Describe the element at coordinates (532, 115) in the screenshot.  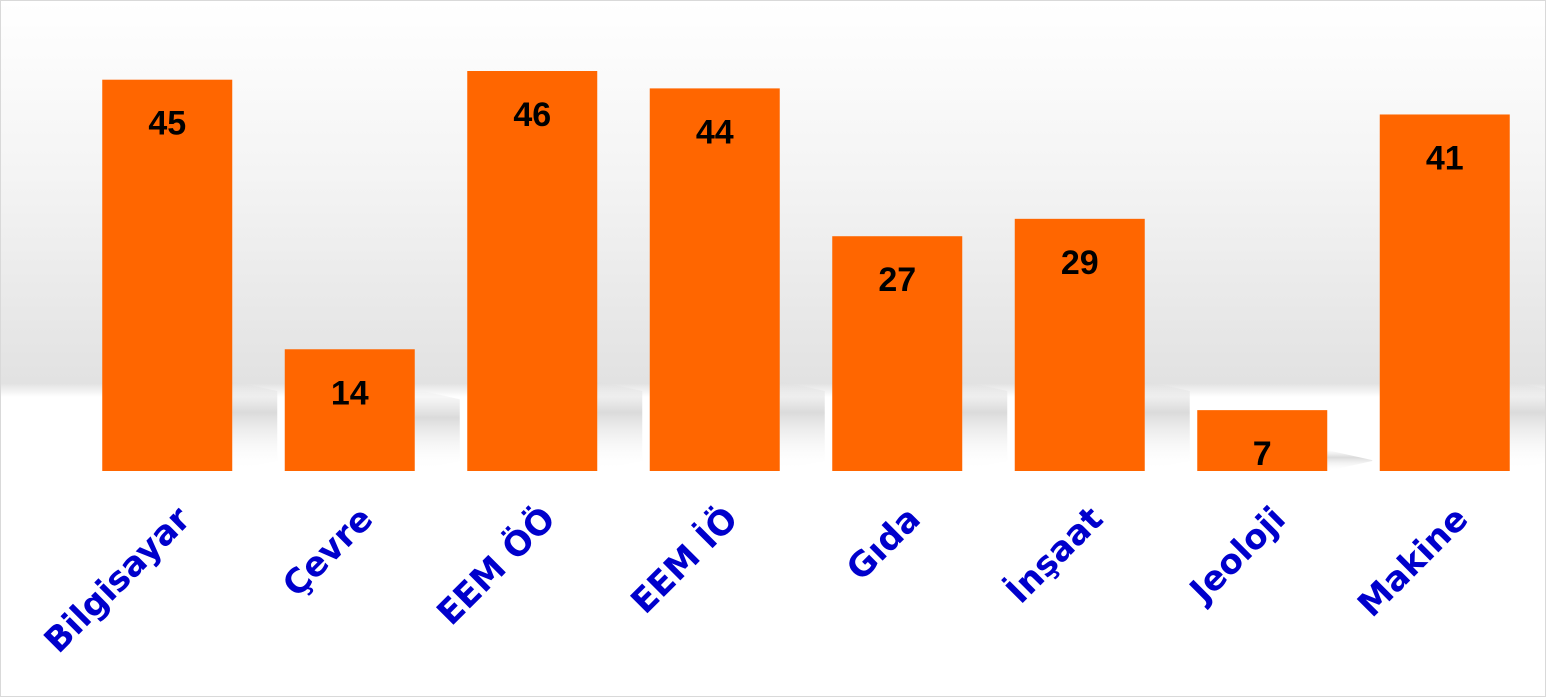
I see `value-label-eem-: 46` at that location.